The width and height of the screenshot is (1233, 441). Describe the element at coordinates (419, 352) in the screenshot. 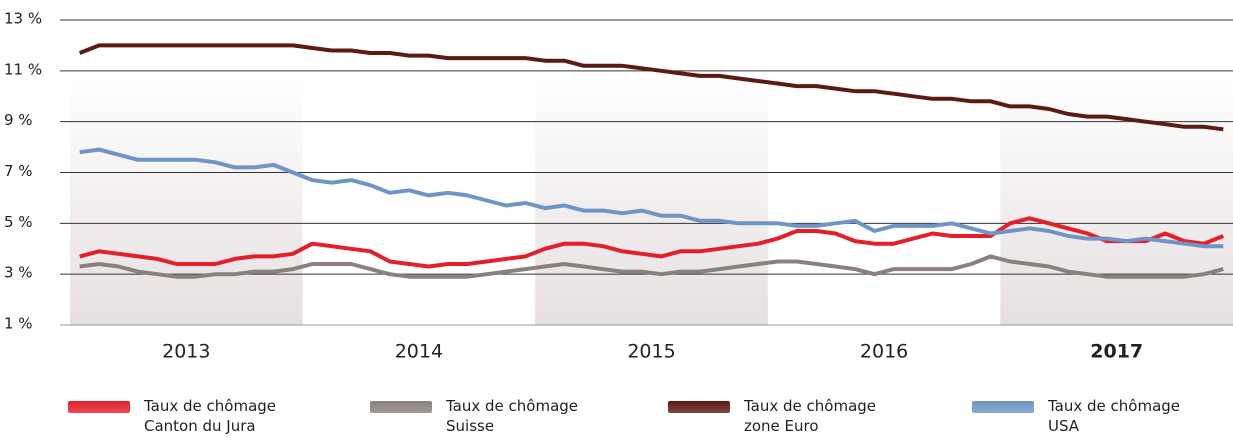

I see `x-tick-label: 2014` at that location.